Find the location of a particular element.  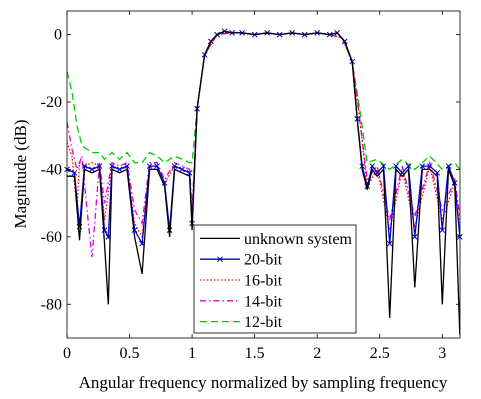

x-tick-label: 1 is located at coordinates (192, 353).